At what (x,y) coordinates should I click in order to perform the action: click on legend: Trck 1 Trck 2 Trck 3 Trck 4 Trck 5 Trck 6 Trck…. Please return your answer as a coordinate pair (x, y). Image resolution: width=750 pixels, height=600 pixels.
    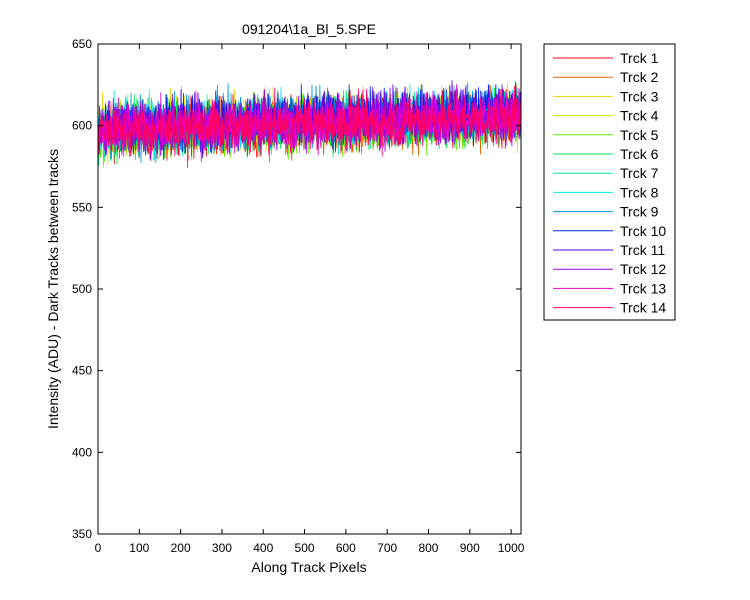
    Looking at the image, I should click on (609, 182).